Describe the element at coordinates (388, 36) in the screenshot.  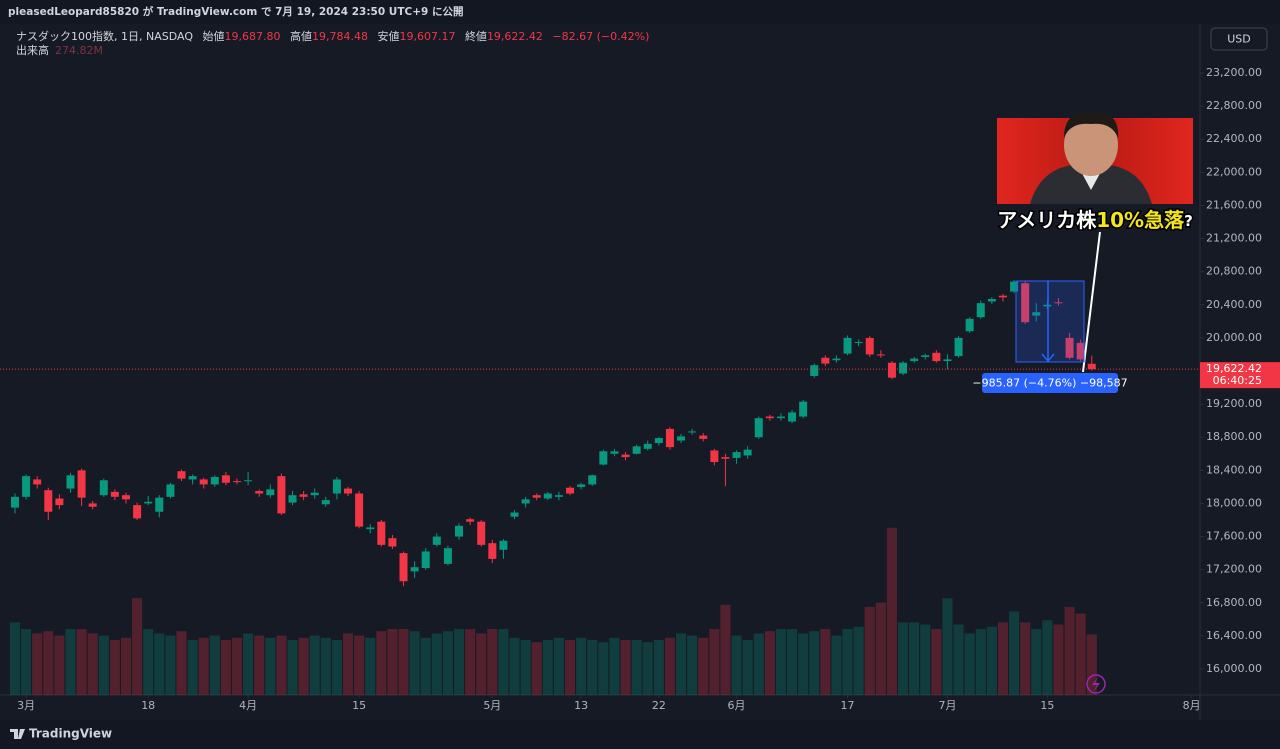
I see `low-label: 安値` at that location.